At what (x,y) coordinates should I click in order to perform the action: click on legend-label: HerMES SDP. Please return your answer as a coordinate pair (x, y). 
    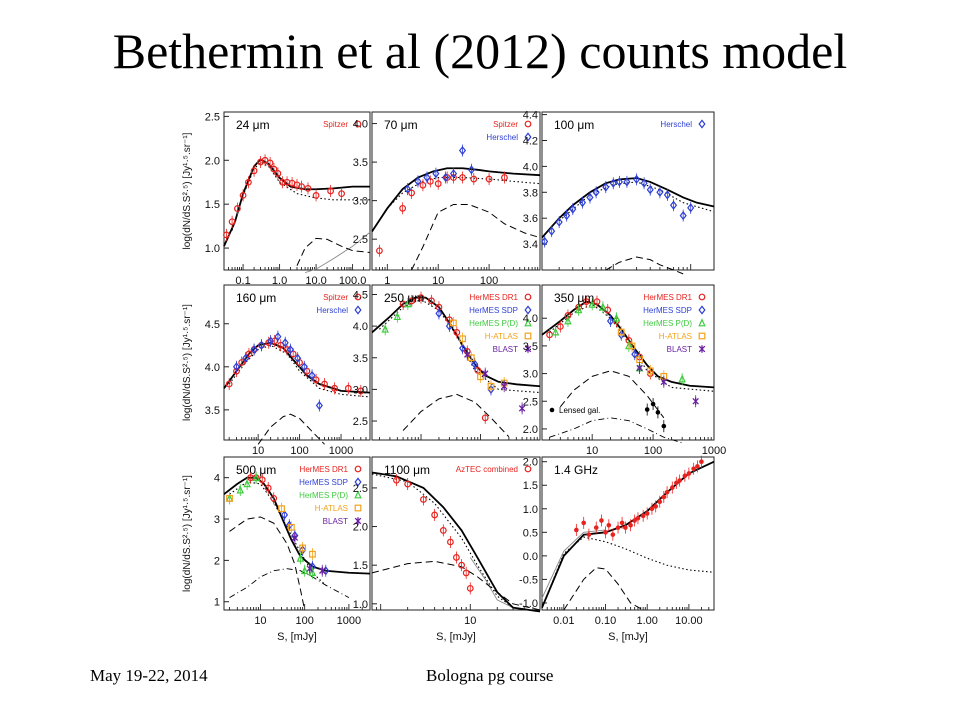
    Looking at the image, I should click on (667, 310).